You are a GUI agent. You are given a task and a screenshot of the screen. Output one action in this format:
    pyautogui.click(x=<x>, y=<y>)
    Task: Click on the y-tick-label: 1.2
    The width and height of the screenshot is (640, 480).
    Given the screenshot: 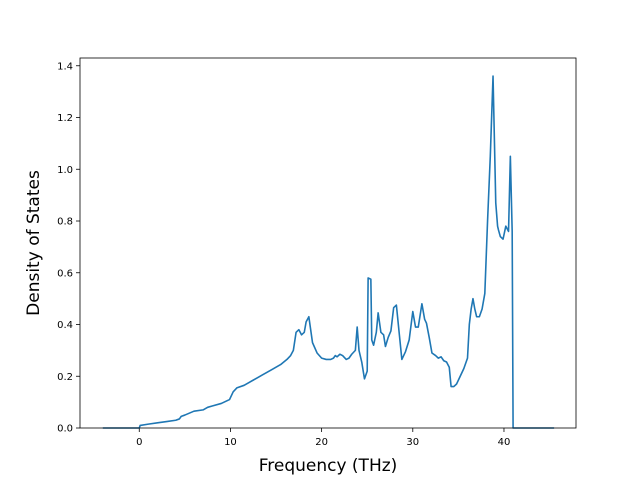 What is the action you would take?
    pyautogui.click(x=65, y=118)
    